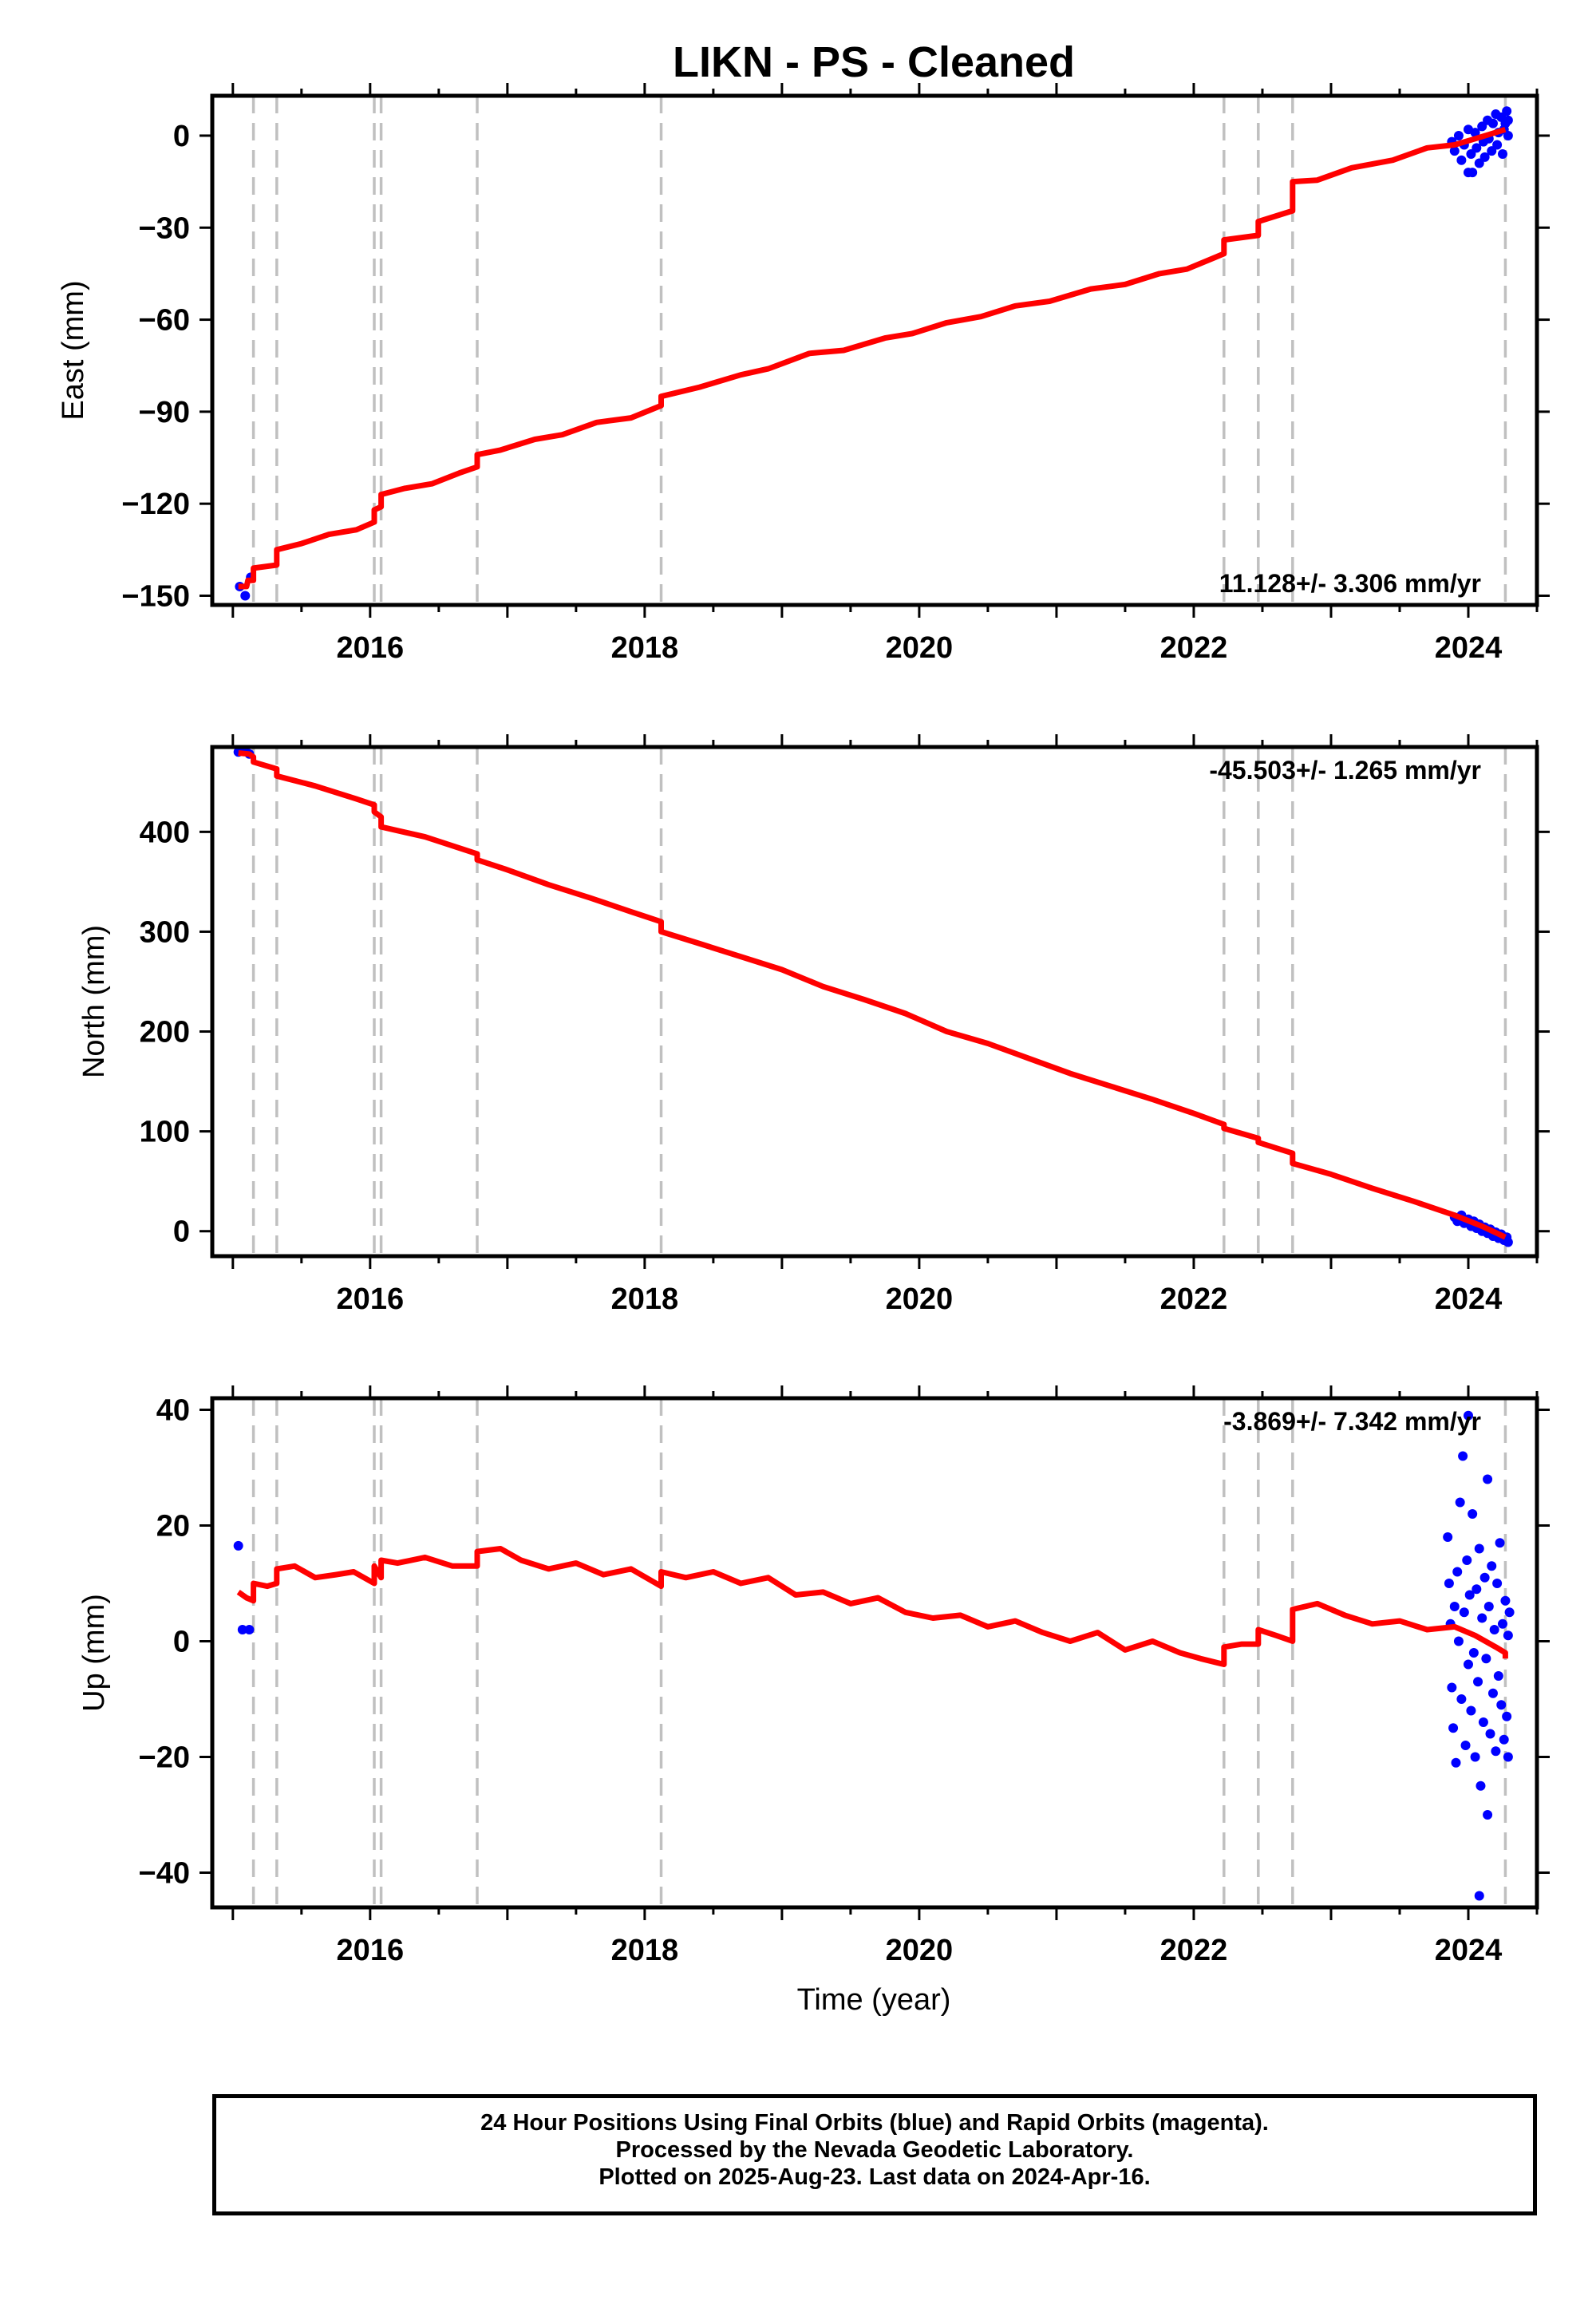  Describe the element at coordinates (920, 648) in the screenshot. I see `east-xtick-label-2020: 2020` at that location.